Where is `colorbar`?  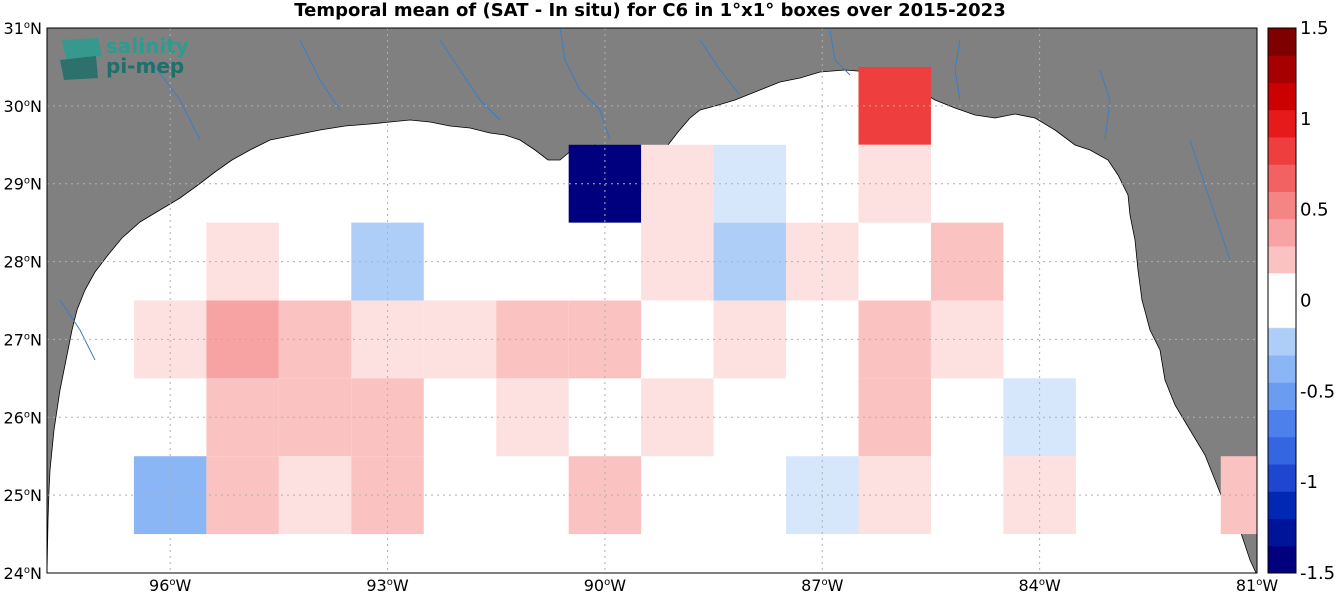
colorbar is located at coordinates (1282, 300).